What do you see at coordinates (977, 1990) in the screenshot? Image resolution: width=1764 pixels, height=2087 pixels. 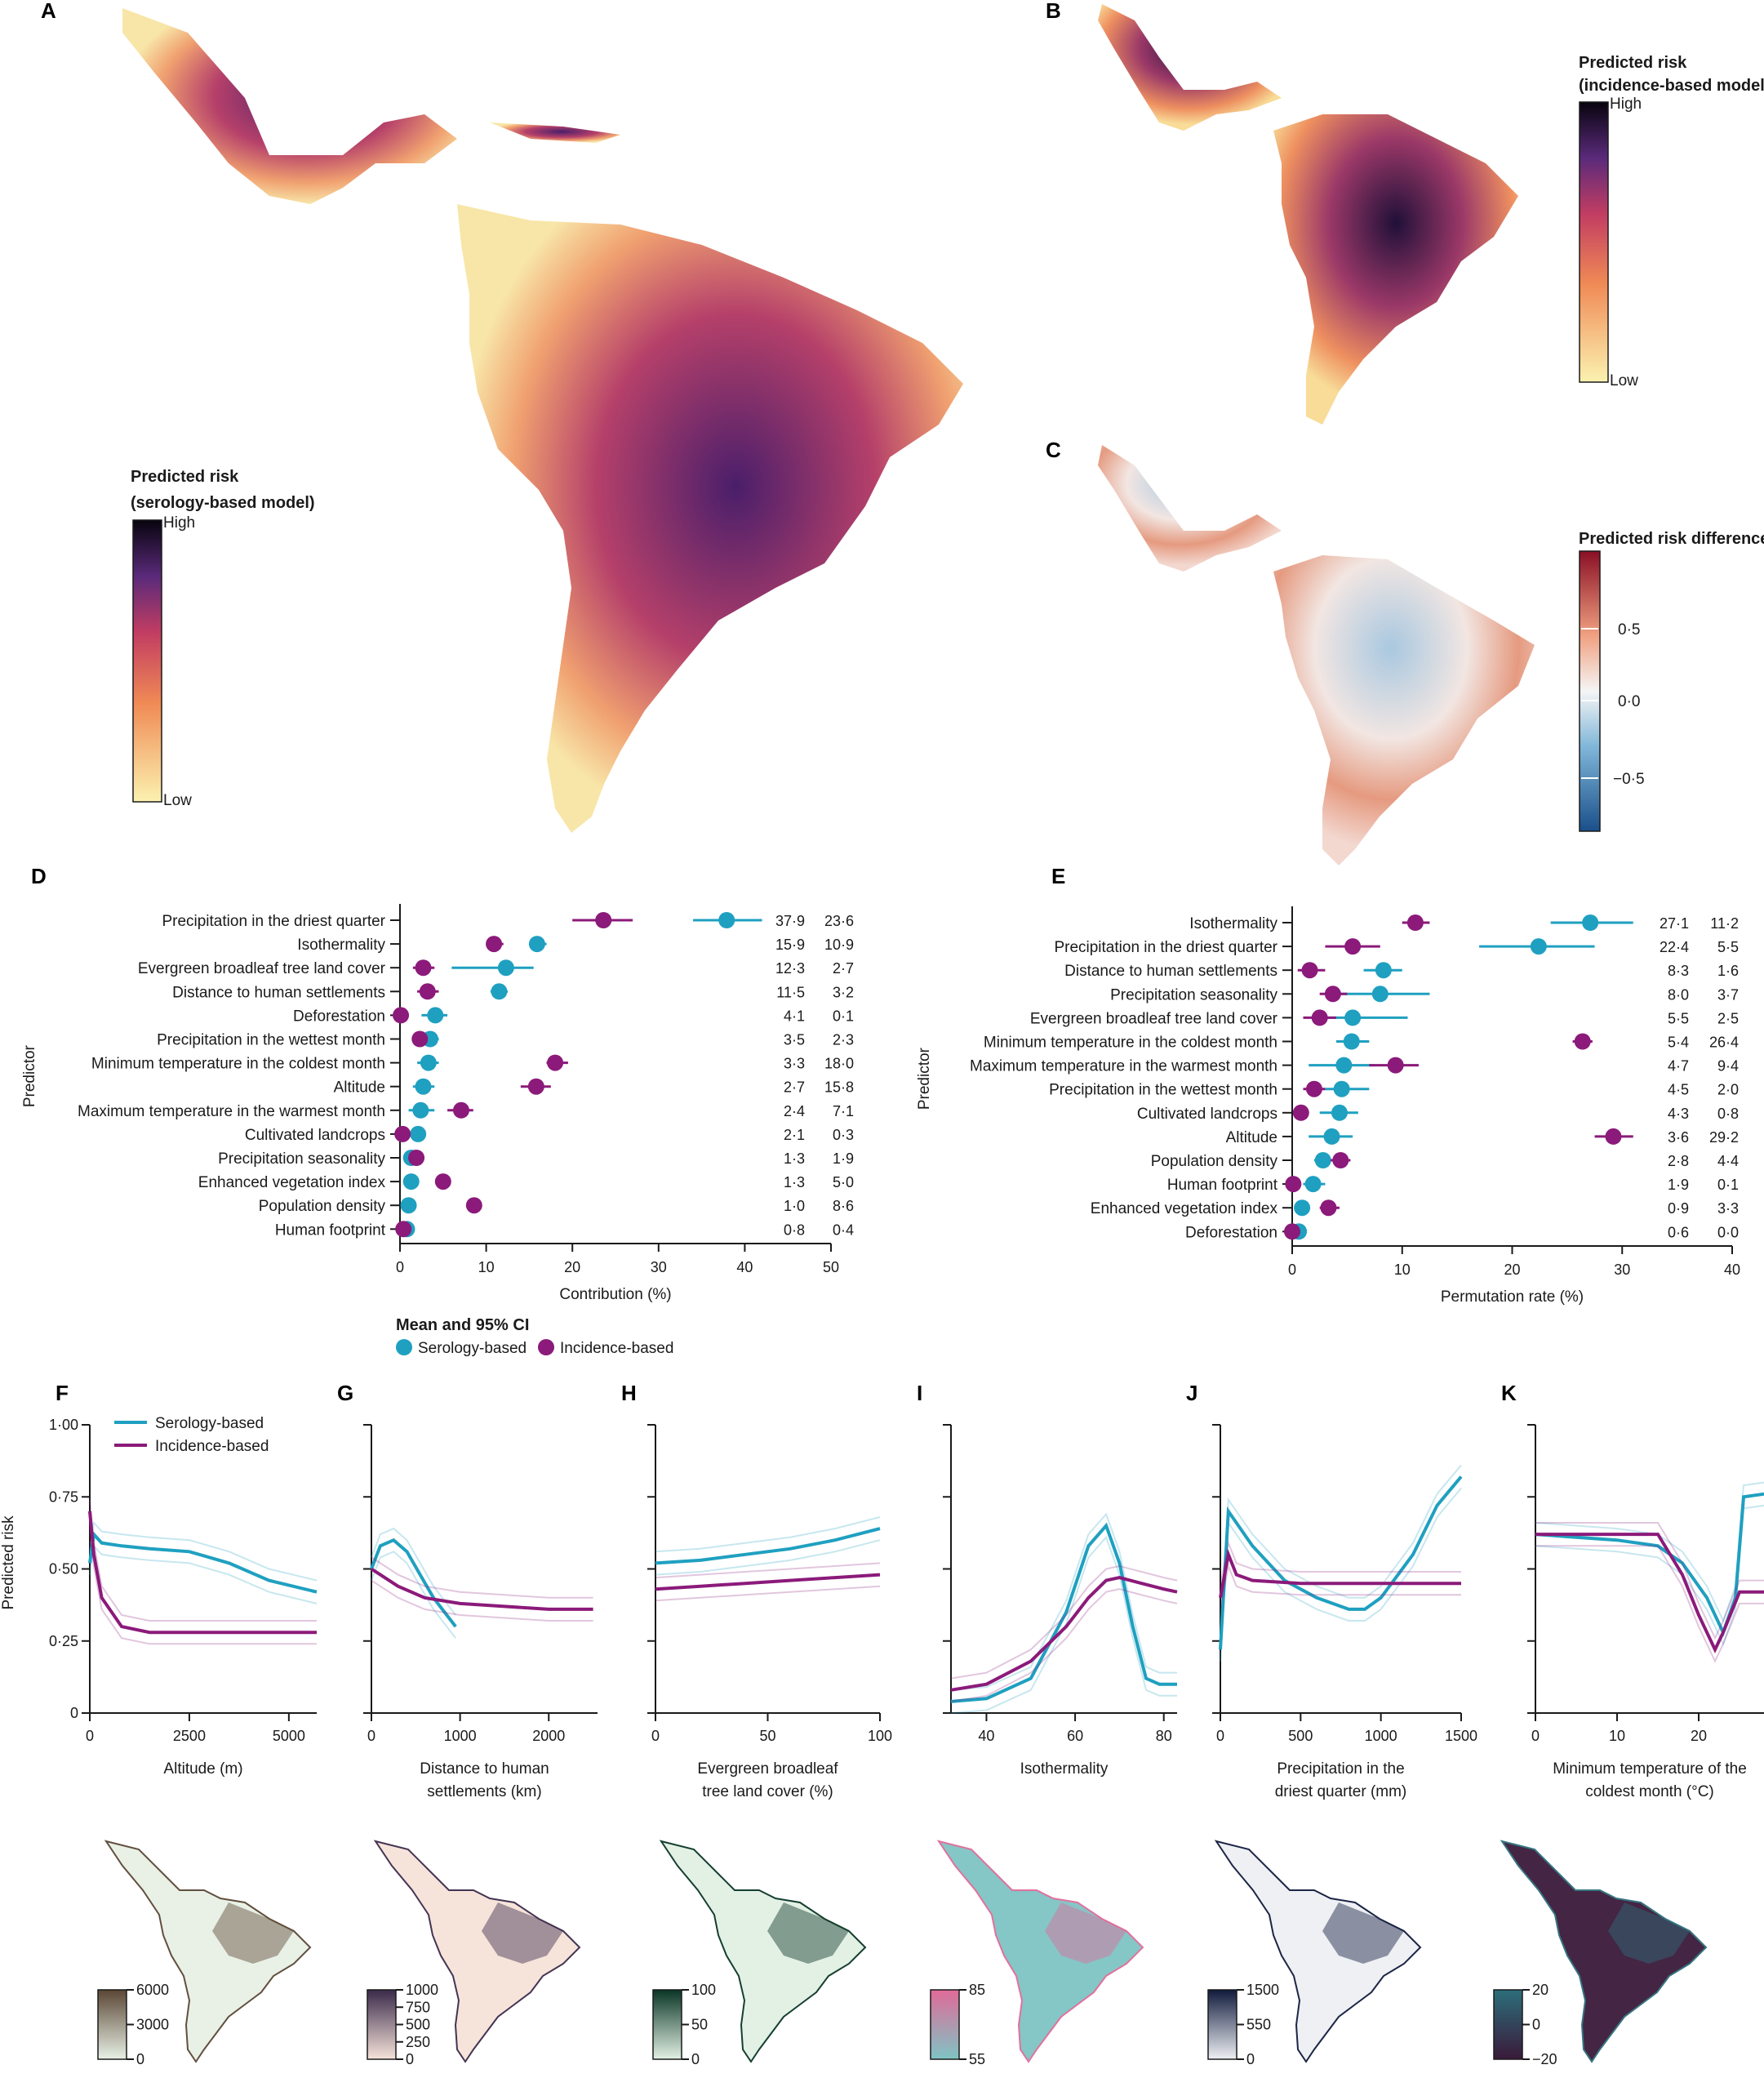 I see `bottom-map-isothermality-tick-label: 85` at bounding box center [977, 1990].